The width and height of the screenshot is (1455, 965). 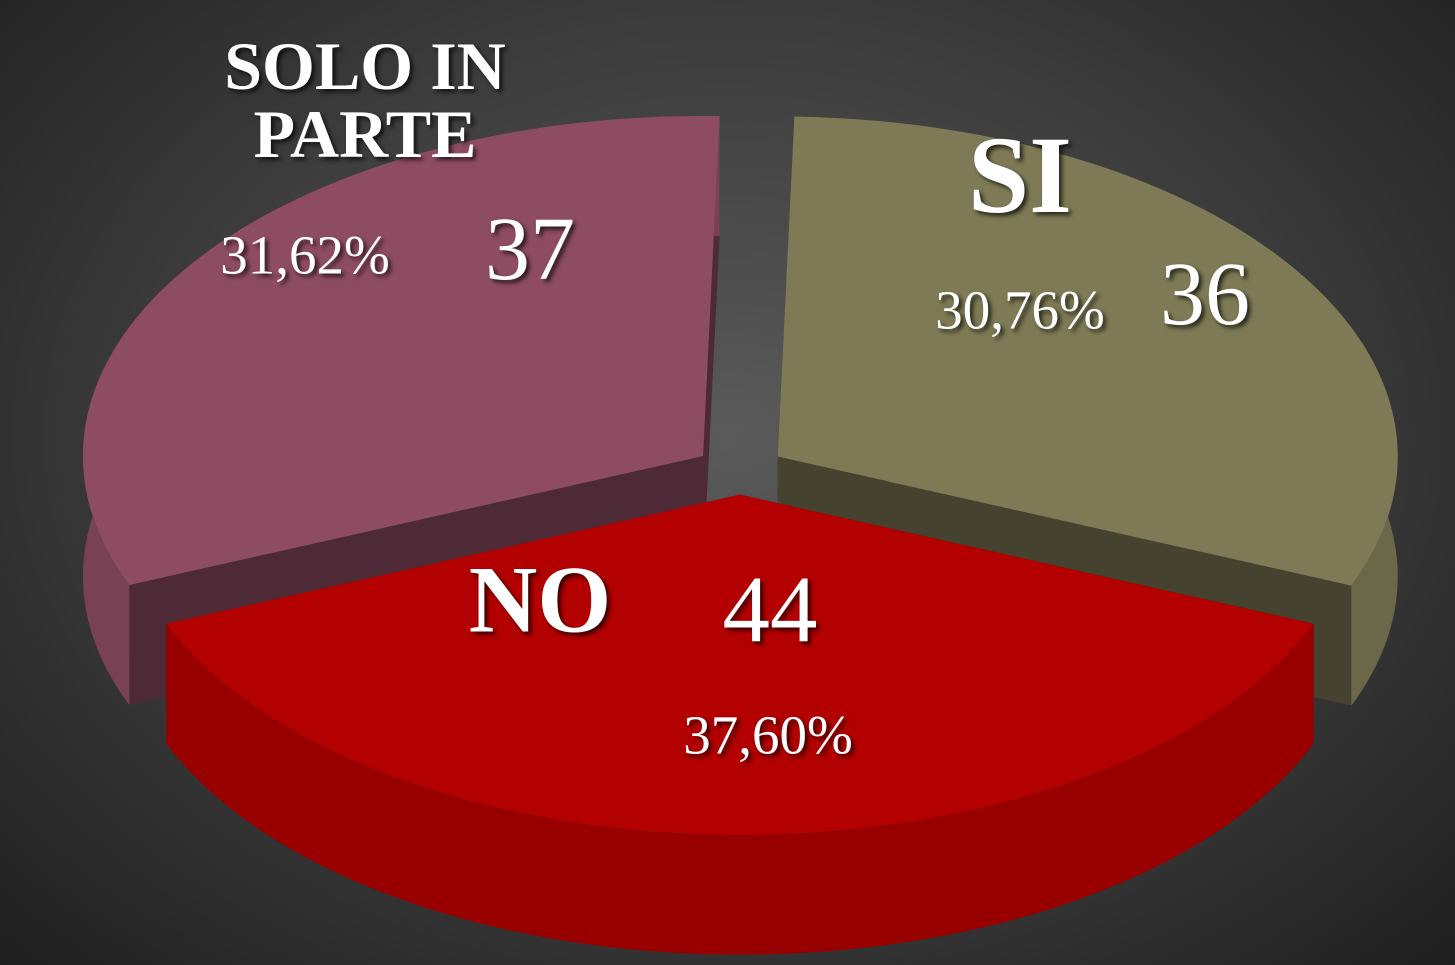 What do you see at coordinates (1020, 310) in the screenshot?
I see `percent-label: 30,76%` at bounding box center [1020, 310].